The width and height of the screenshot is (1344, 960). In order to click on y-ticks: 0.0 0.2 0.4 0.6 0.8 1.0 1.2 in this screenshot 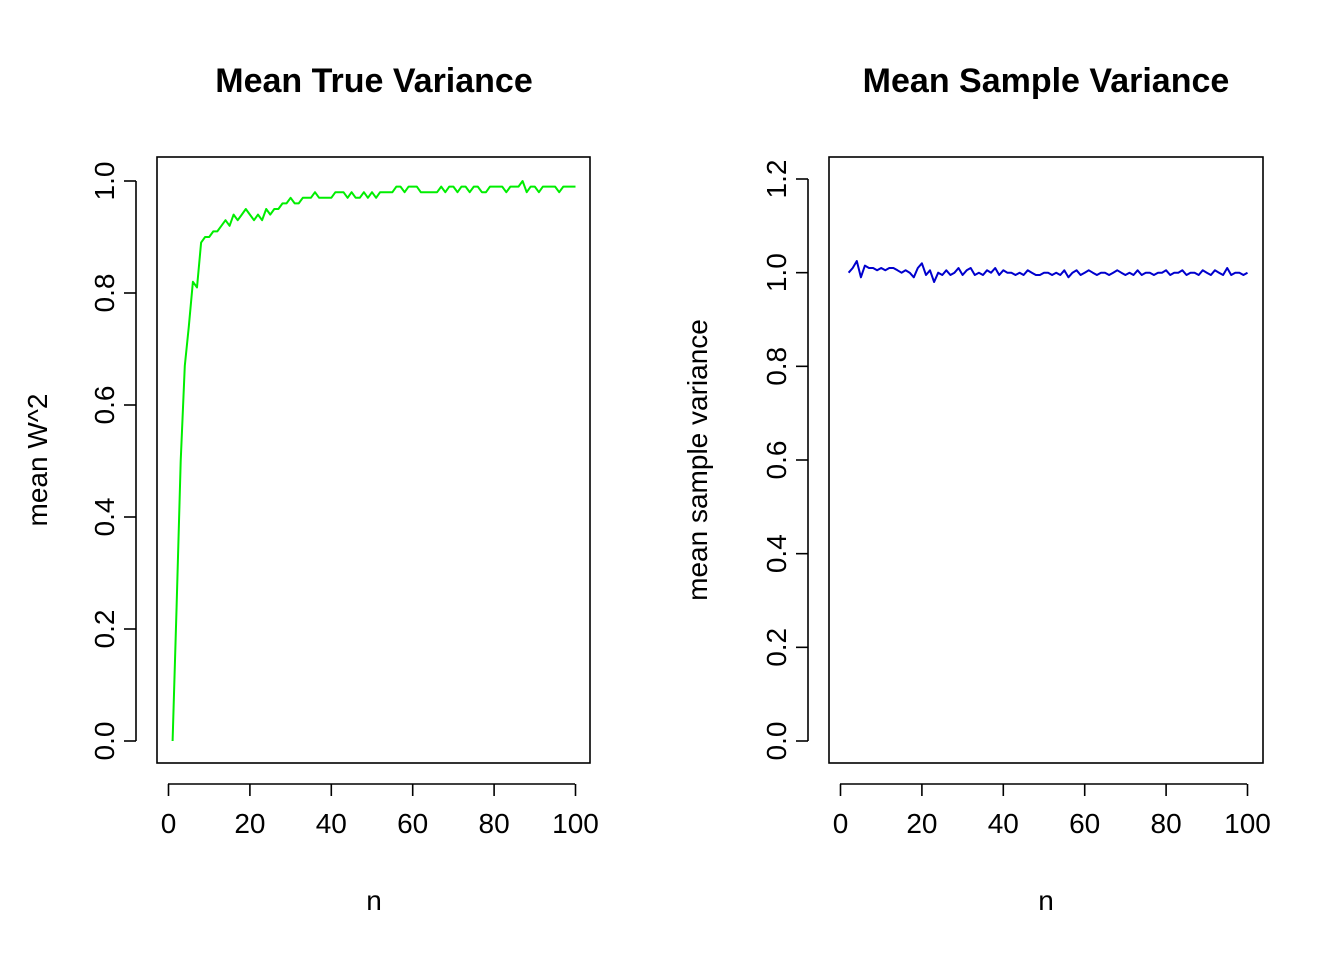, I will do `click(784, 460)`.